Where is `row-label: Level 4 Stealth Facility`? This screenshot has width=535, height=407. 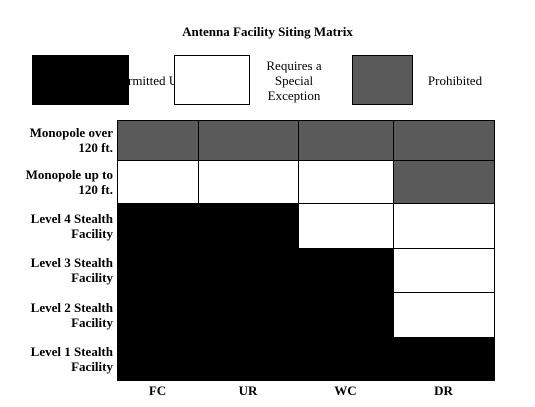 row-label: Level 4 Stealth Facility is located at coordinates (71, 225).